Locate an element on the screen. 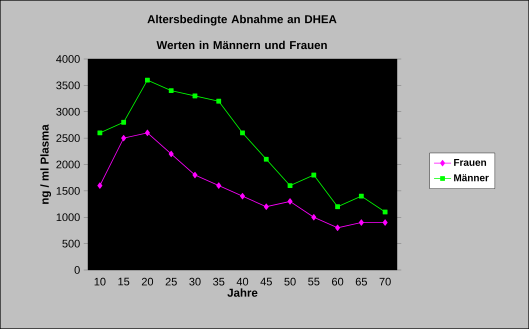 The width and height of the screenshot is (529, 329). y-tick-label: 2500 is located at coordinates (68, 138).